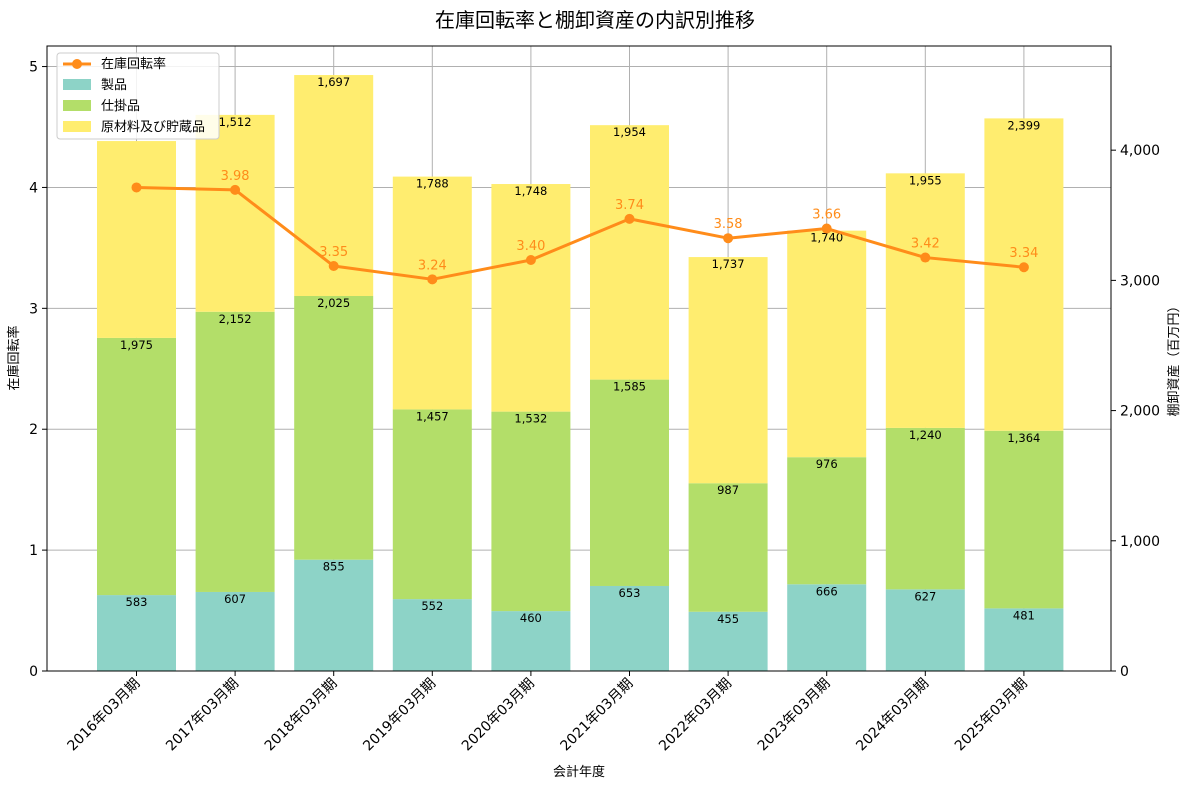  What do you see at coordinates (728, 490) in the screenshot?
I see `bar-value-label: 987` at bounding box center [728, 490].